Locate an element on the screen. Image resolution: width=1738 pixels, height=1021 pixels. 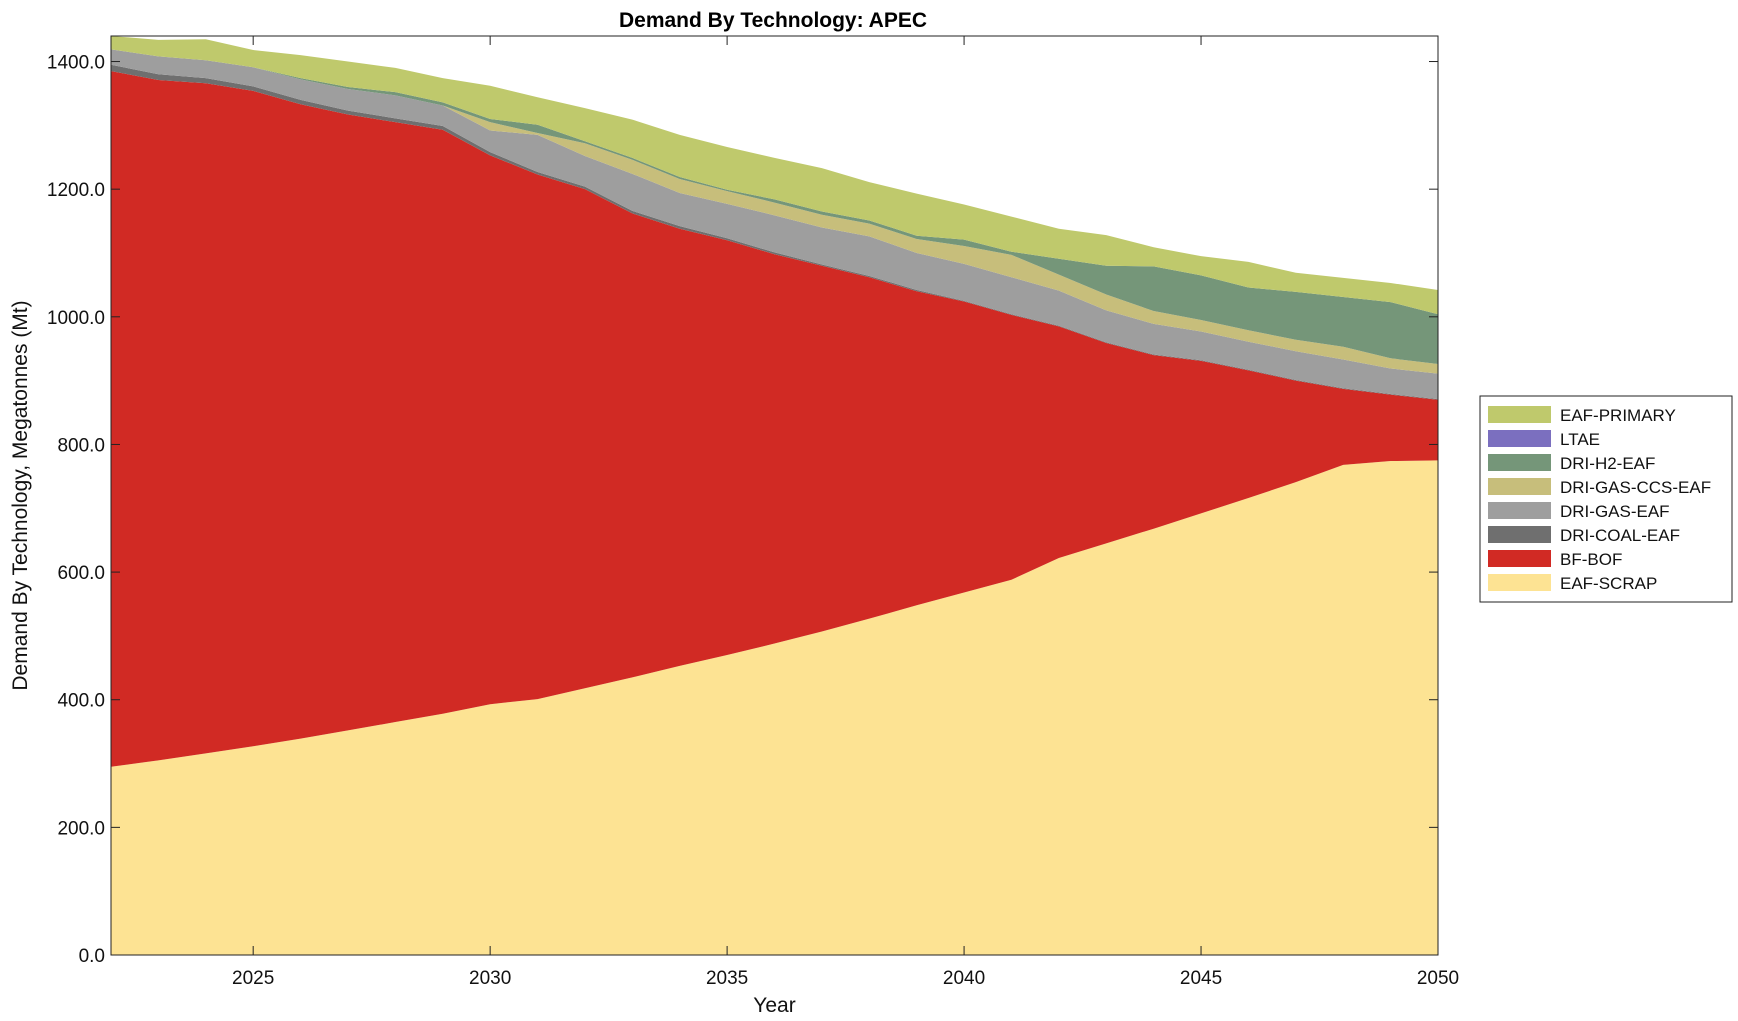
y-tick-label: 600.0 is located at coordinates (81, 573).